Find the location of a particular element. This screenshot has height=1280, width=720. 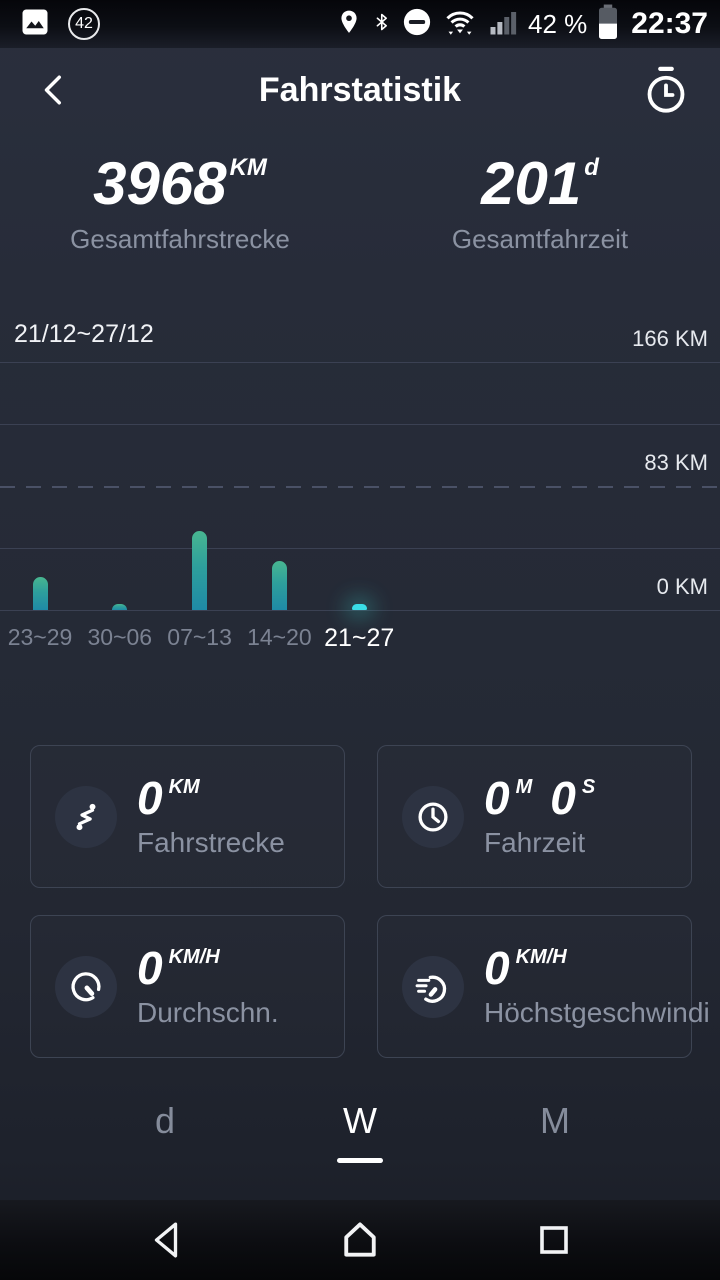

card-fahrstrecke: 0 KM Fahrstrecke is located at coordinates (187, 816).